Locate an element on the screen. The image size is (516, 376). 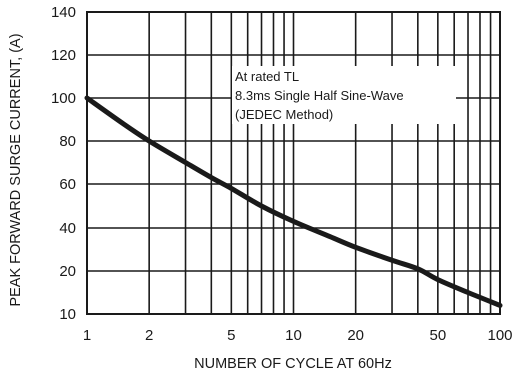
y-tick-label: 140 is located at coordinates (63, 12).